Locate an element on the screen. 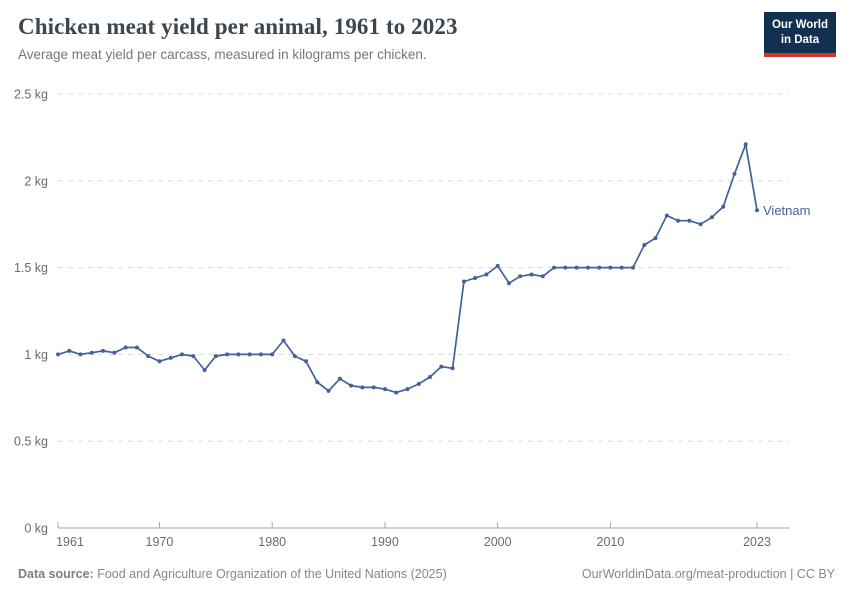 The image size is (850, 600). data-point-vietnam-1994 is located at coordinates (430, 377).